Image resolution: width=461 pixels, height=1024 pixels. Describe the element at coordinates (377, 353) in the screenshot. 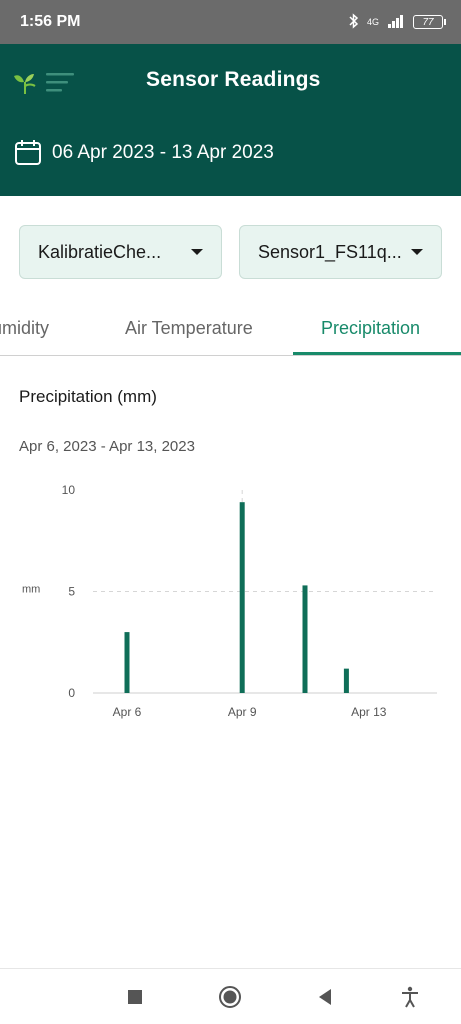

I see `active-tab-indicator` at that location.